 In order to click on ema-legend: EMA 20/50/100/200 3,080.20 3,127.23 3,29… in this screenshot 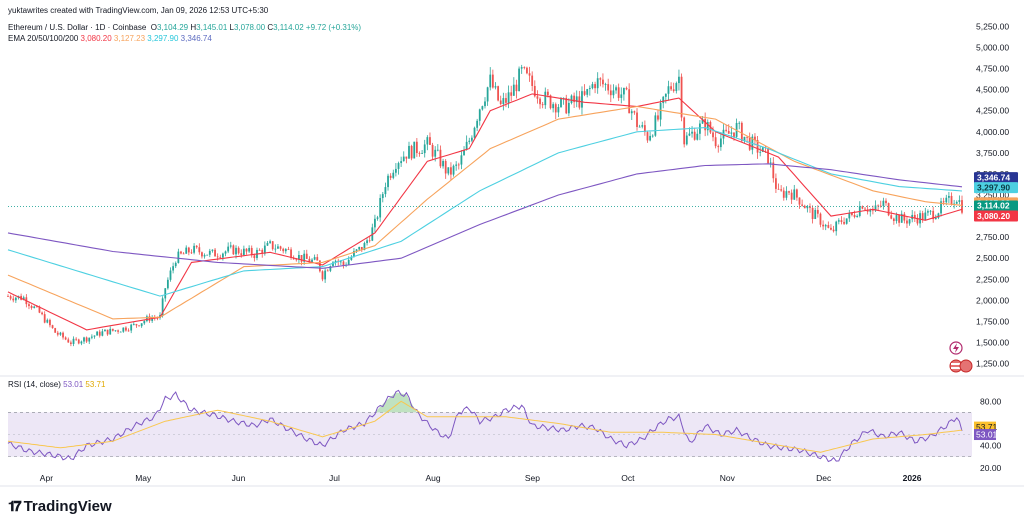, I will do `click(110, 38)`.